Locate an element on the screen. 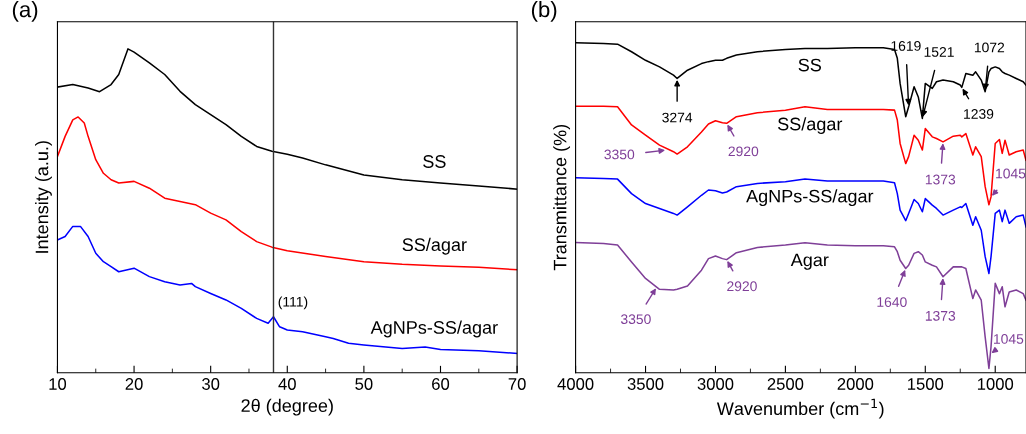  x-tick-label: 10 is located at coordinates (58, 384).